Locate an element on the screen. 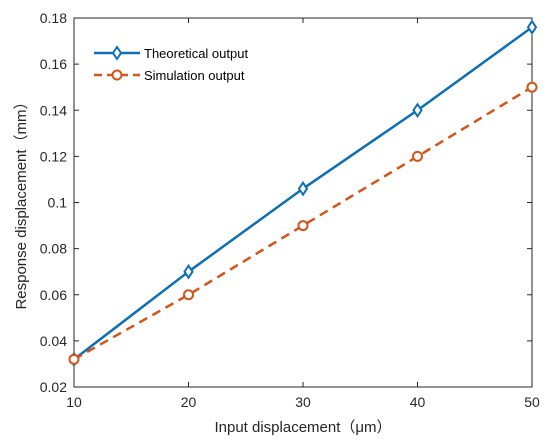  y-tick-label: 0.12 is located at coordinates (53, 156).